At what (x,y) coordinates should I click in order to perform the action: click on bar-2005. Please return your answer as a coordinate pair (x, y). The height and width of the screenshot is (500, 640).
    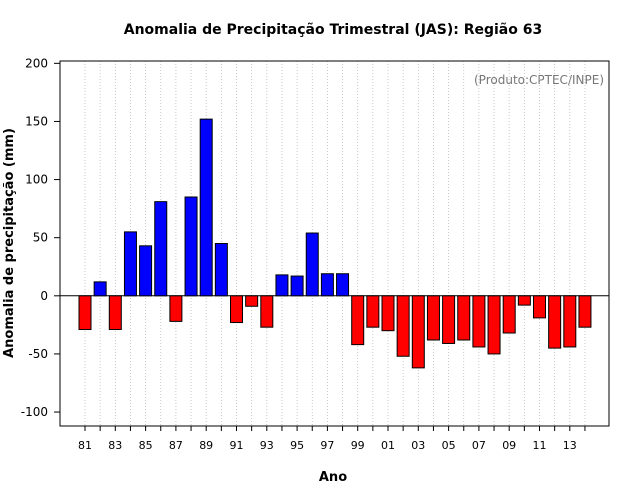
    Looking at the image, I should click on (449, 319).